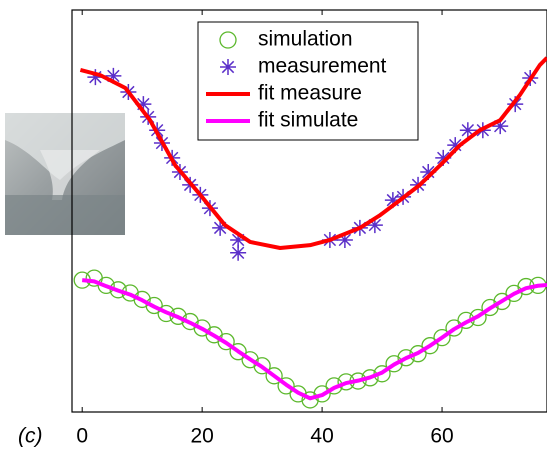 Image resolution: width=547 pixels, height=453 pixels. I want to click on x-tick-label: 20, so click(201, 436).